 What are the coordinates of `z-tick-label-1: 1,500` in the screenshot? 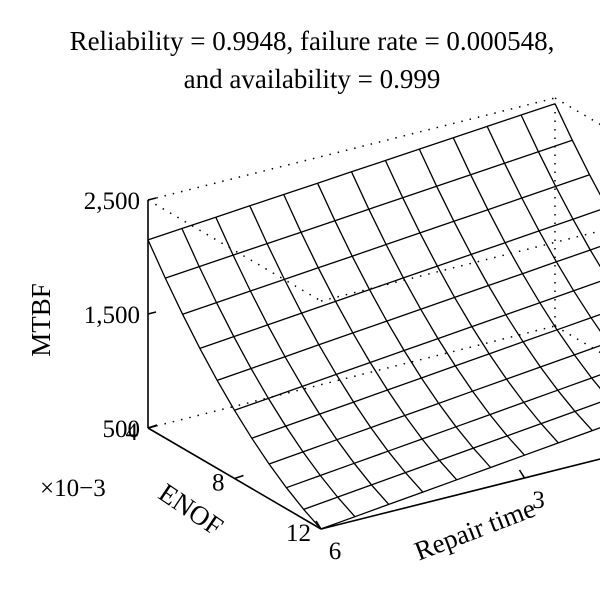 It's located at (112, 315).